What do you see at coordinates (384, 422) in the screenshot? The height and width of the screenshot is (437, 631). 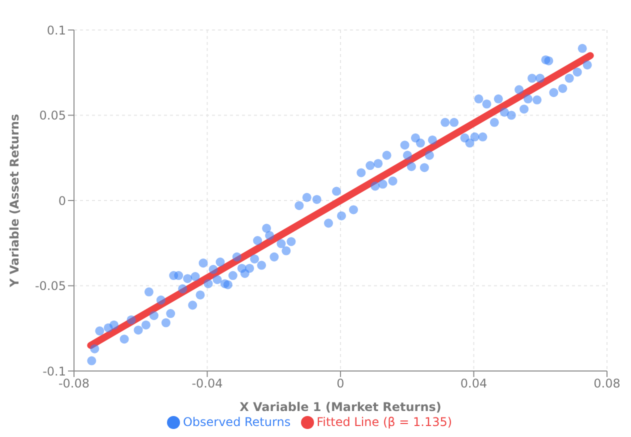 I see `legend-label: Fitted Line (β = 1.135)` at bounding box center [384, 422].